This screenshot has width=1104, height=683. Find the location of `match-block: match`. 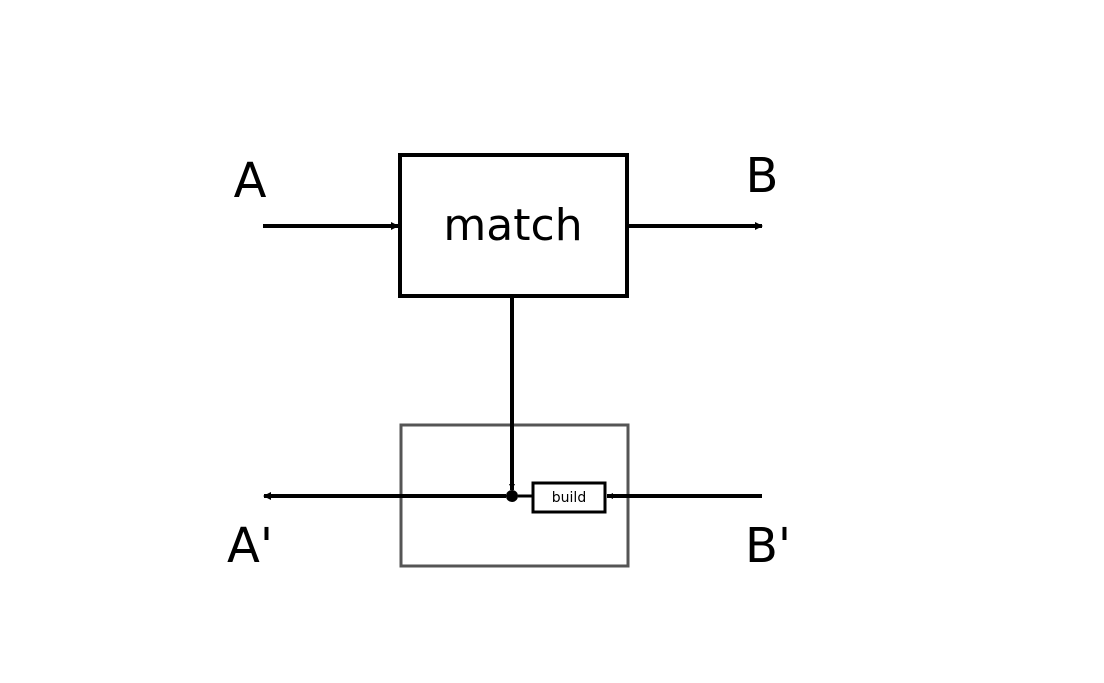

match-block: match is located at coordinates (513, 225).